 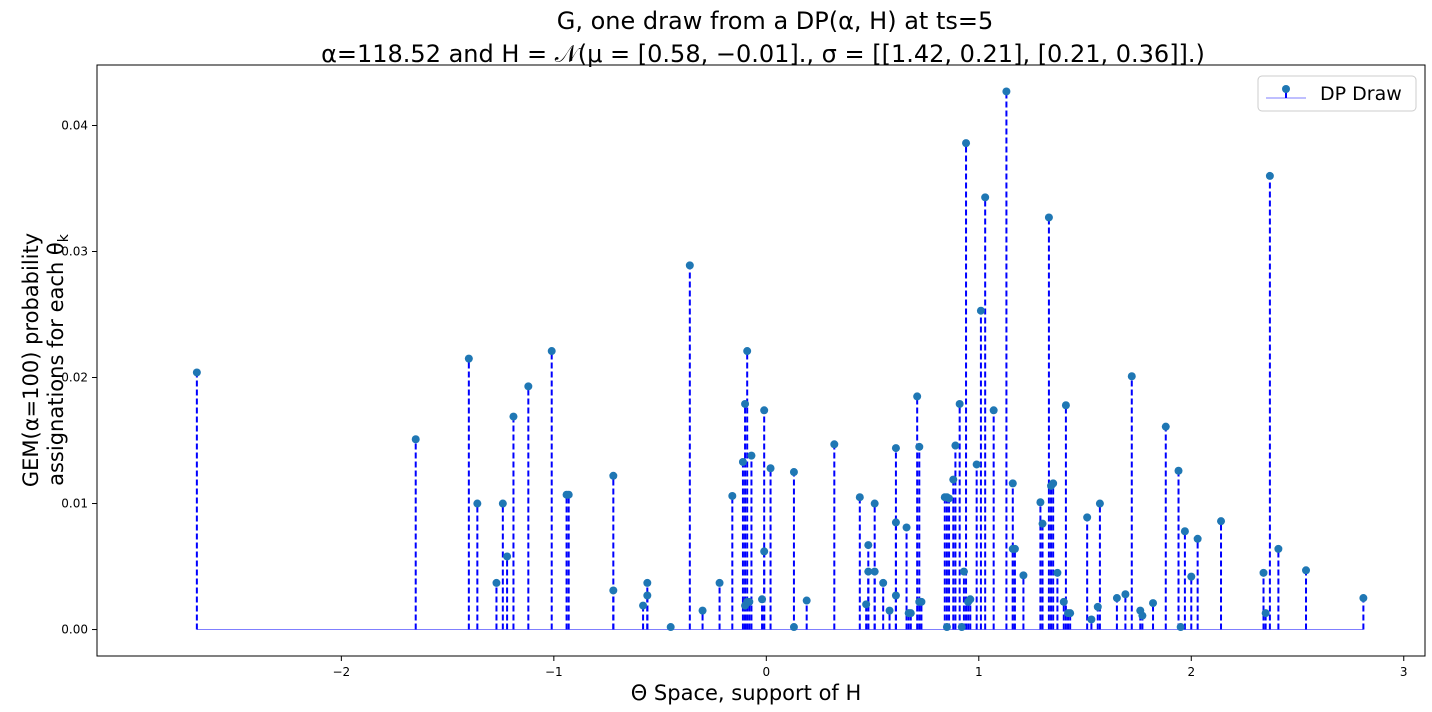 I want to click on y-axis-label-line2-wrap: assignations for each θk, so click(x=58, y=359).